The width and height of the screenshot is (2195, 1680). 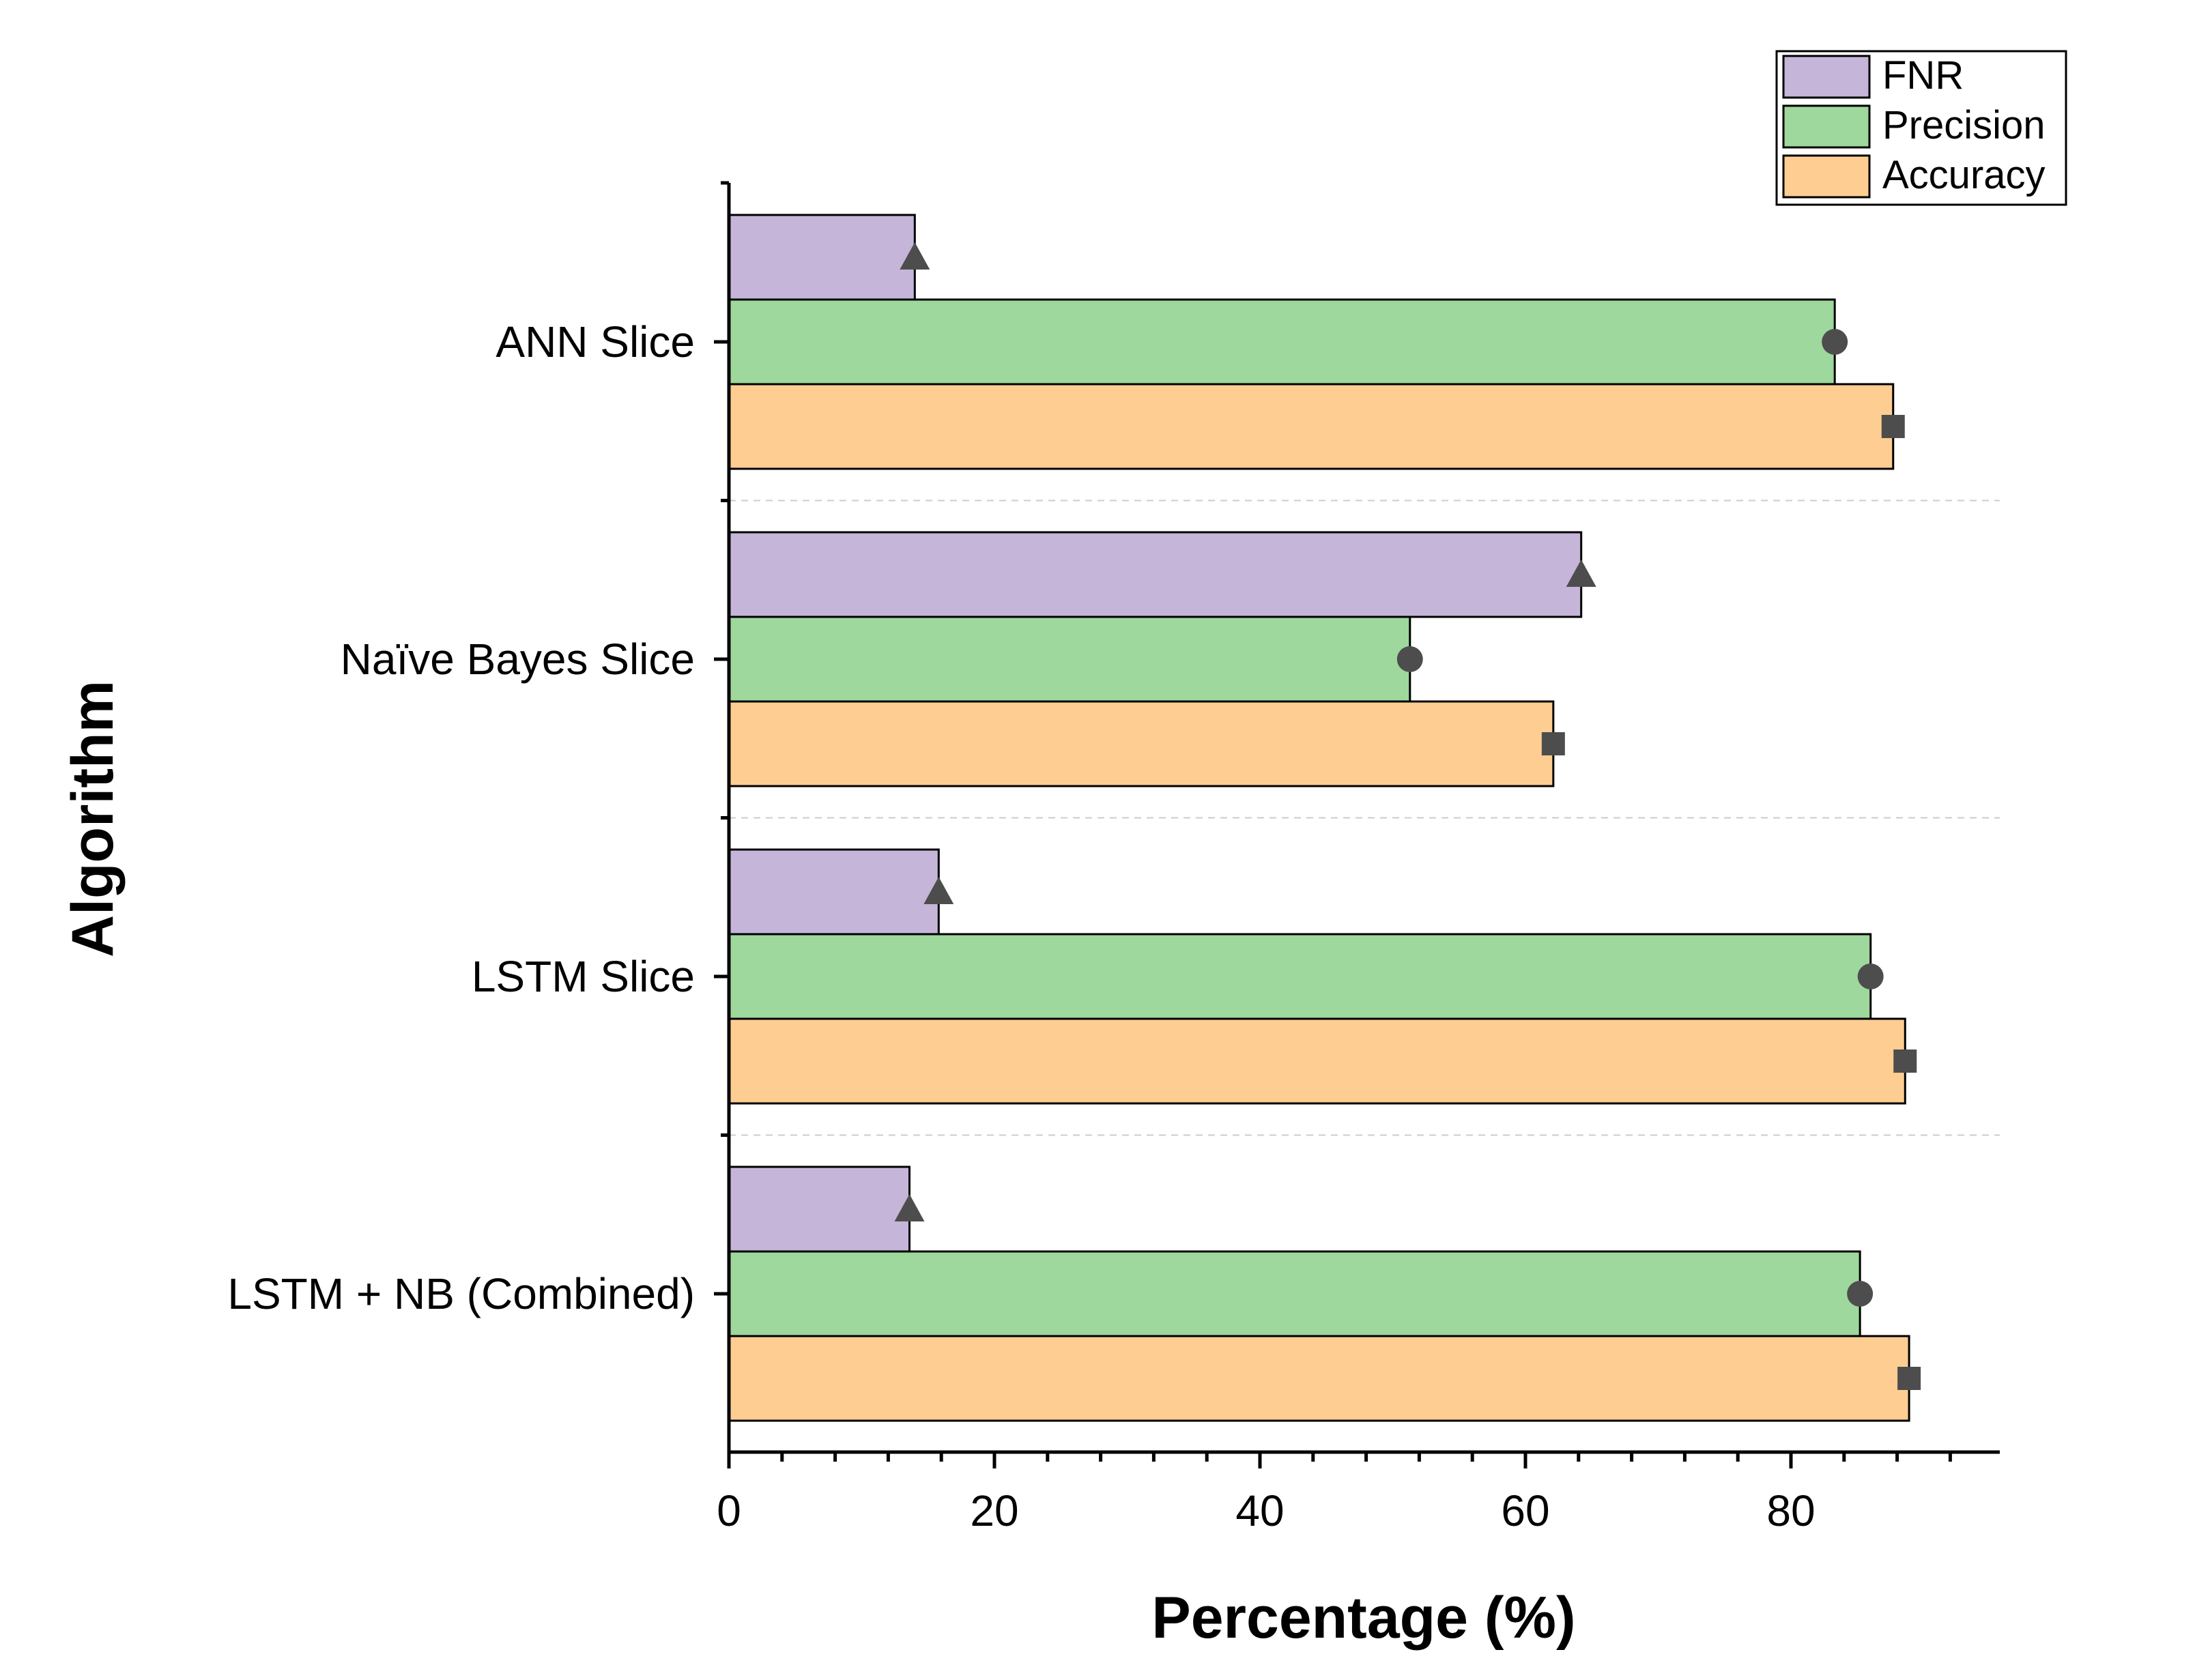 I want to click on bar-fnr-lstm-nb-combined, so click(x=820, y=1209).